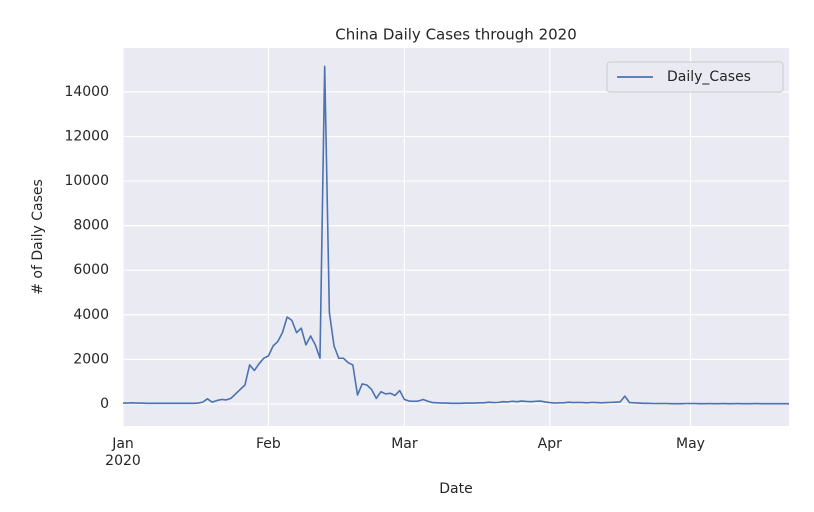 The width and height of the screenshot is (814, 512). What do you see at coordinates (455, 489) in the screenshot?
I see `x-axis-label: Date` at bounding box center [455, 489].